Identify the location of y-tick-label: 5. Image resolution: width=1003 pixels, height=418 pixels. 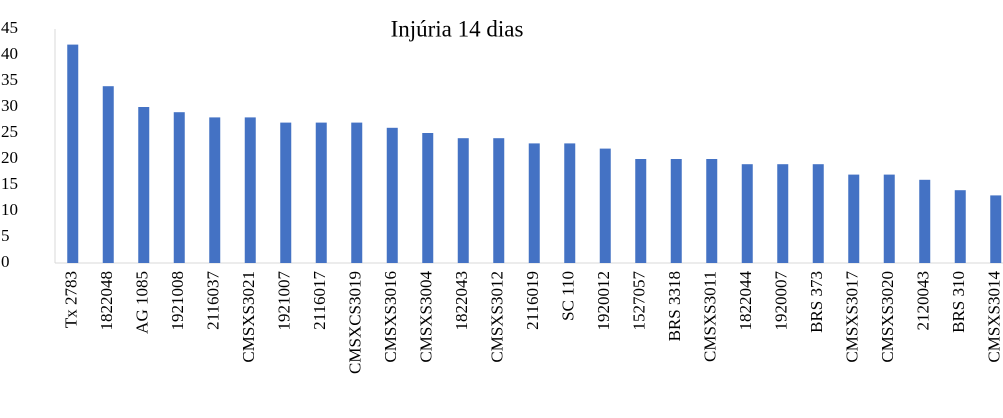
(5, 235).